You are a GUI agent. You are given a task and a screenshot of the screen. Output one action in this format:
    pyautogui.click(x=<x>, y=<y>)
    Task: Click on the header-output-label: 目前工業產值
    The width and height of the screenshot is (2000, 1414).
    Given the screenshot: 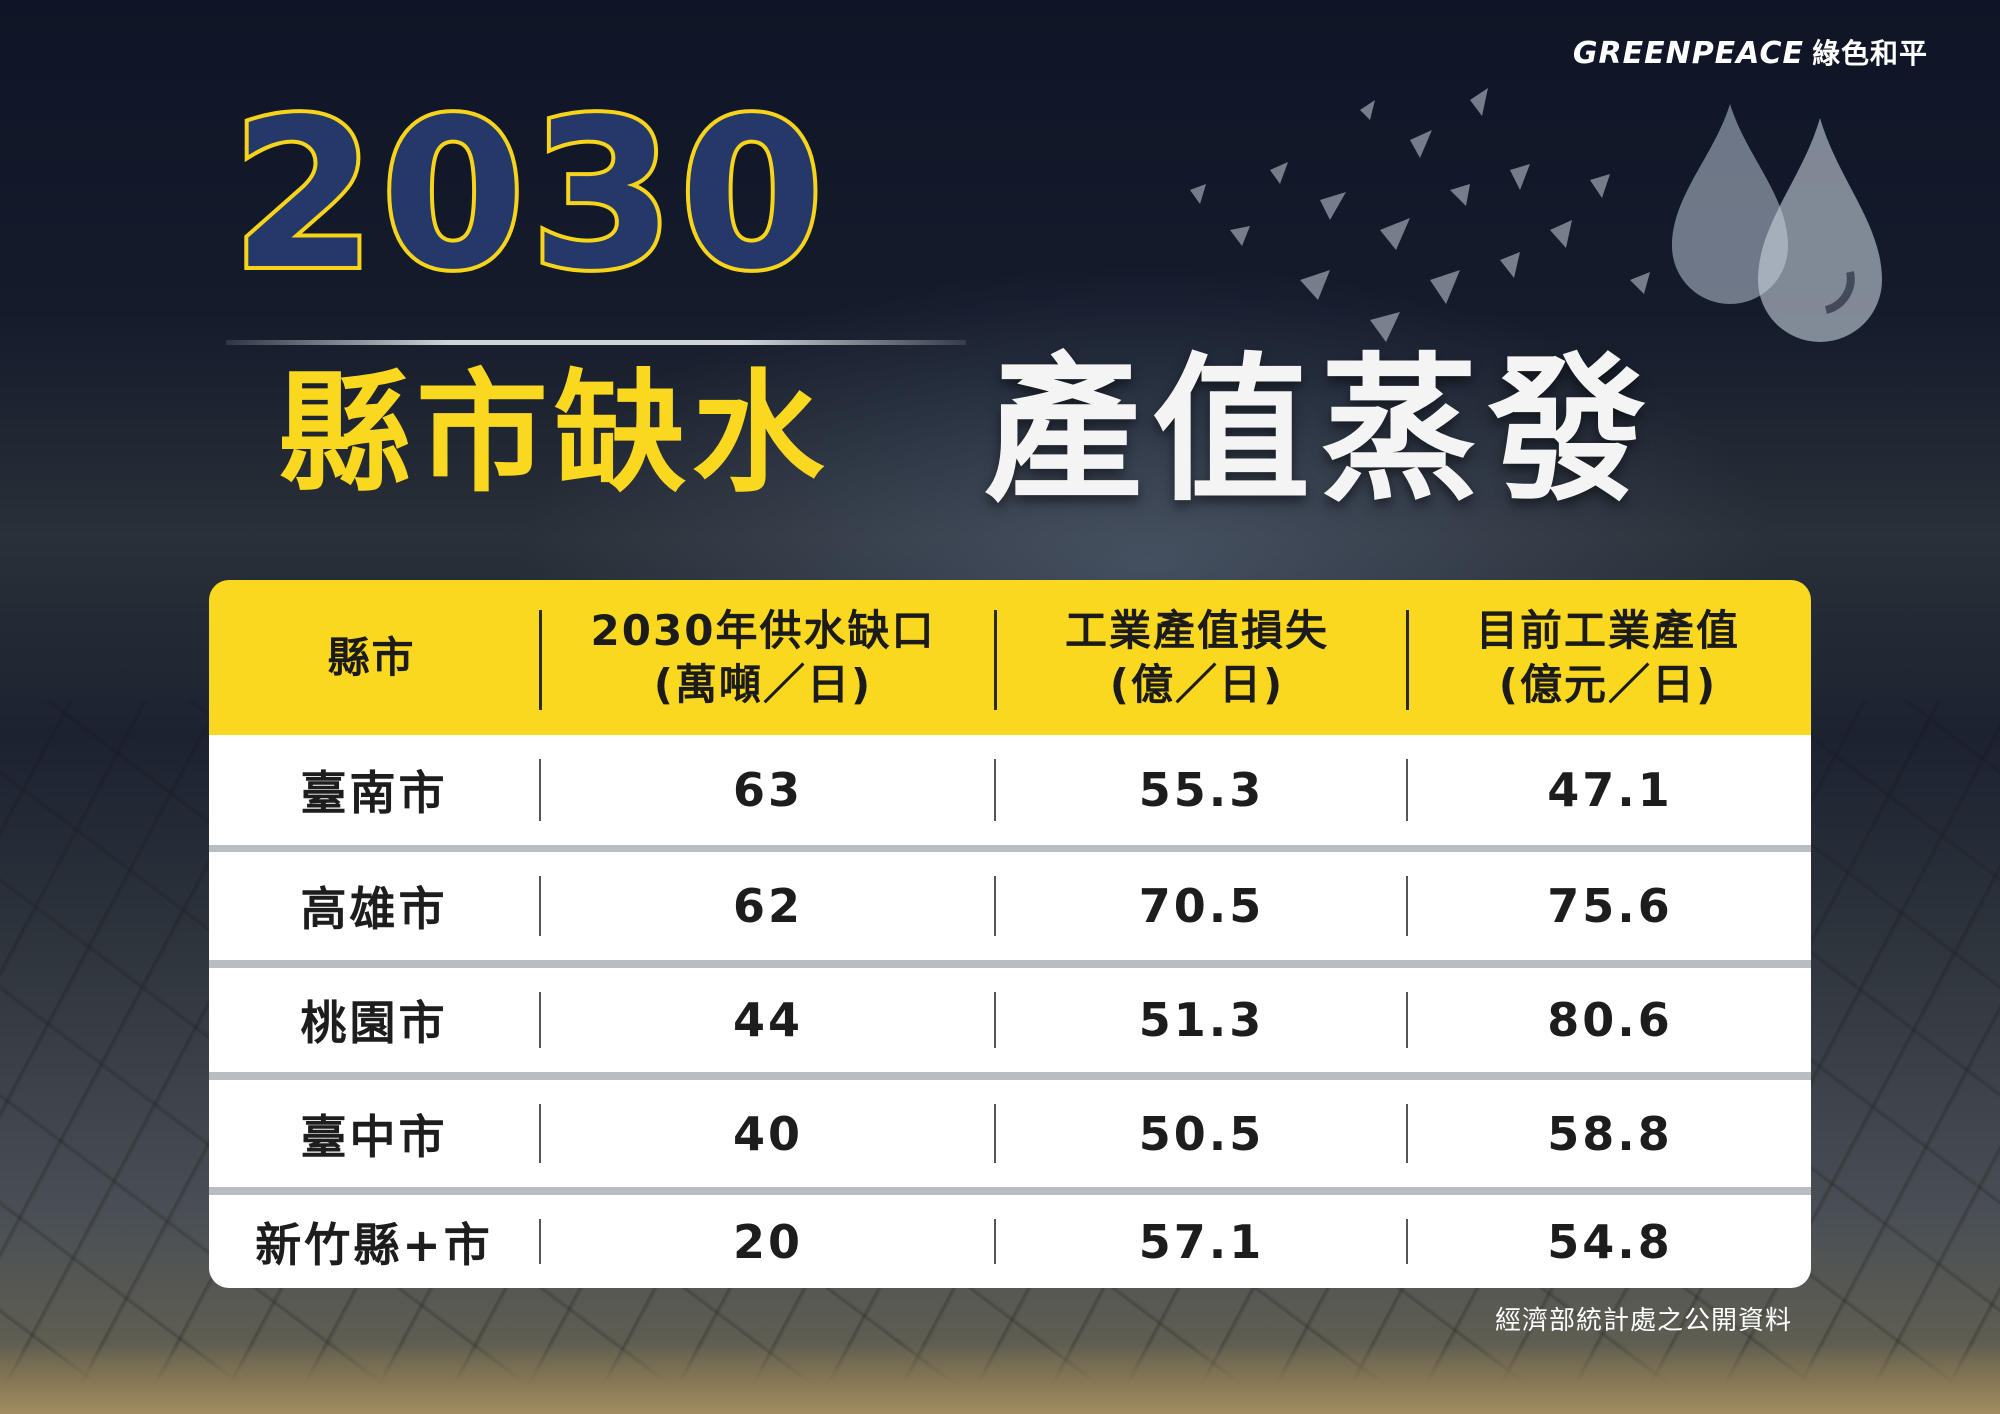 What is the action you would take?
    pyautogui.click(x=1607, y=630)
    